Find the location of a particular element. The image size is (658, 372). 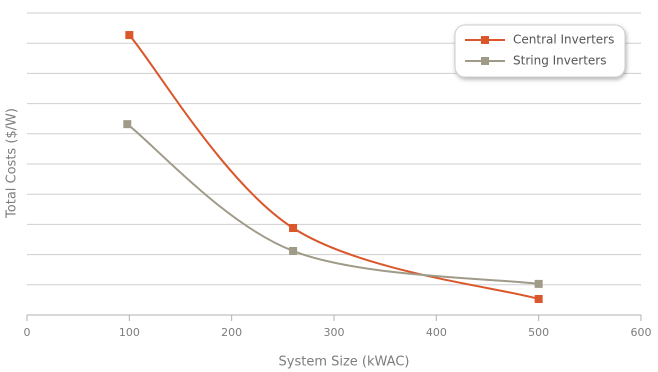

x-tick-label: 0 is located at coordinates (27, 332).